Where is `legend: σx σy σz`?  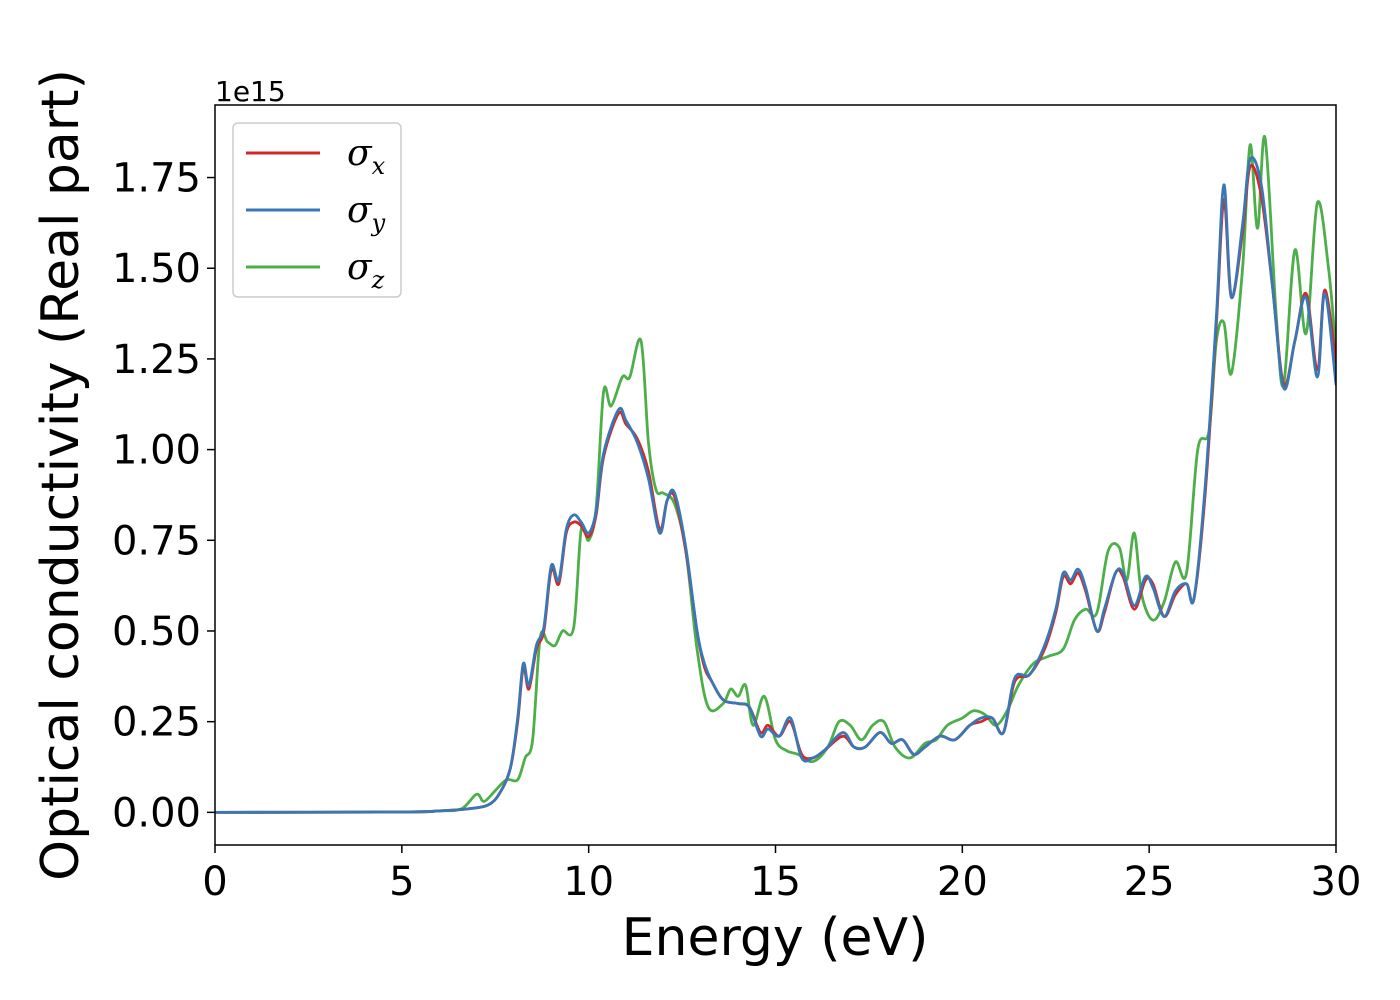
legend: σx σy σz is located at coordinates (317, 210).